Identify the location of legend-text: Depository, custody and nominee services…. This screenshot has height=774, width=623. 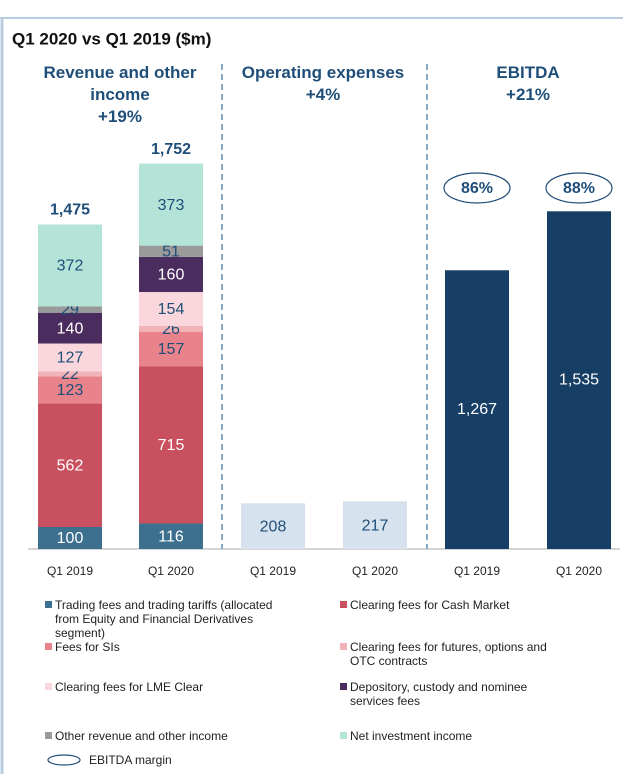
(439, 694).